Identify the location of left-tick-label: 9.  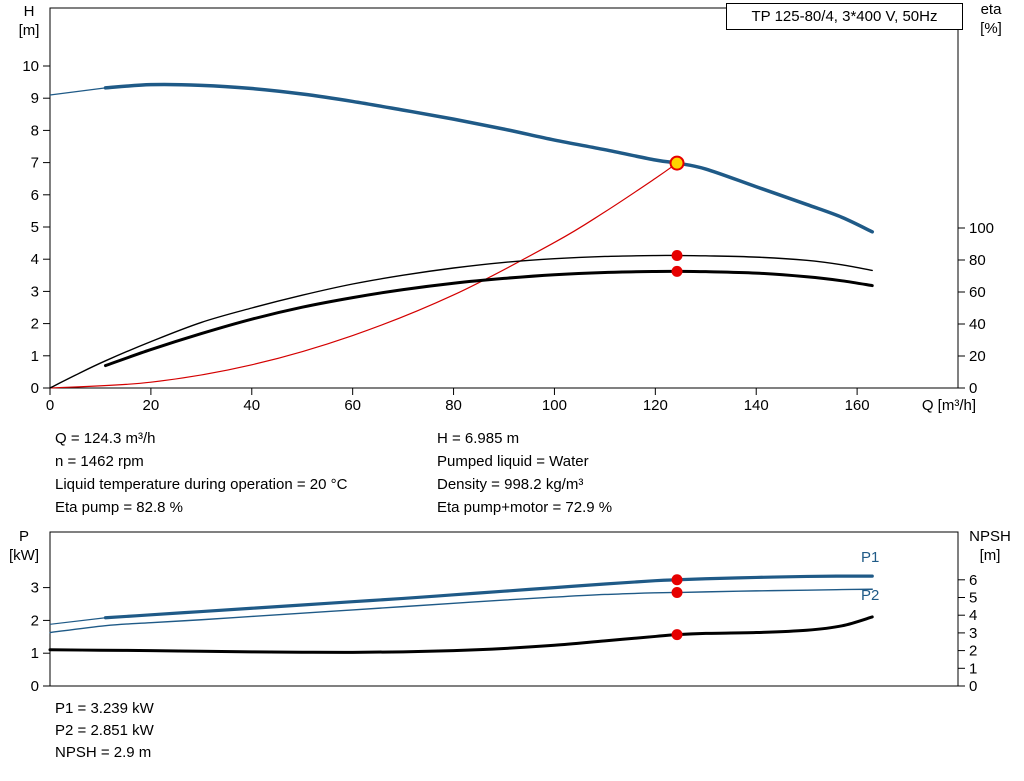
(35, 98).